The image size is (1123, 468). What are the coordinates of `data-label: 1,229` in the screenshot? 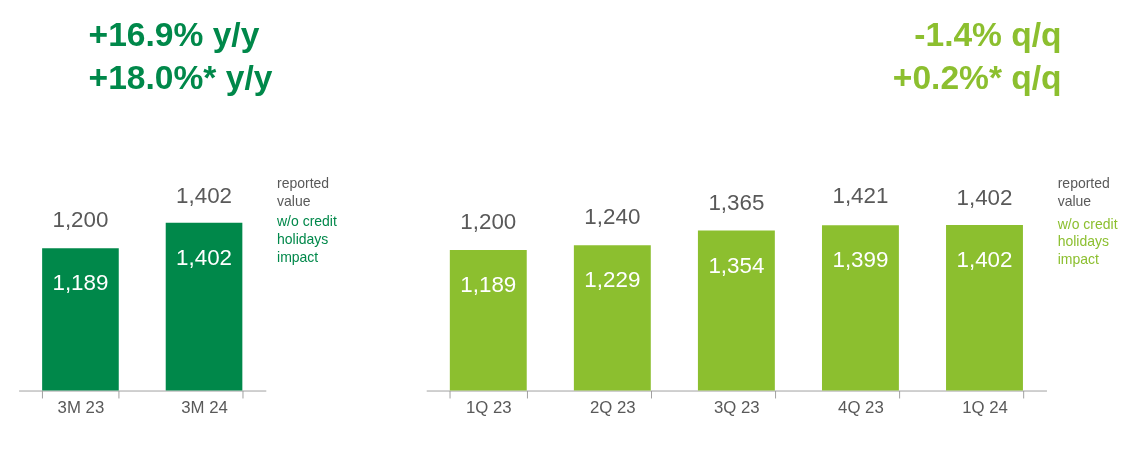 It's located at (612, 280).